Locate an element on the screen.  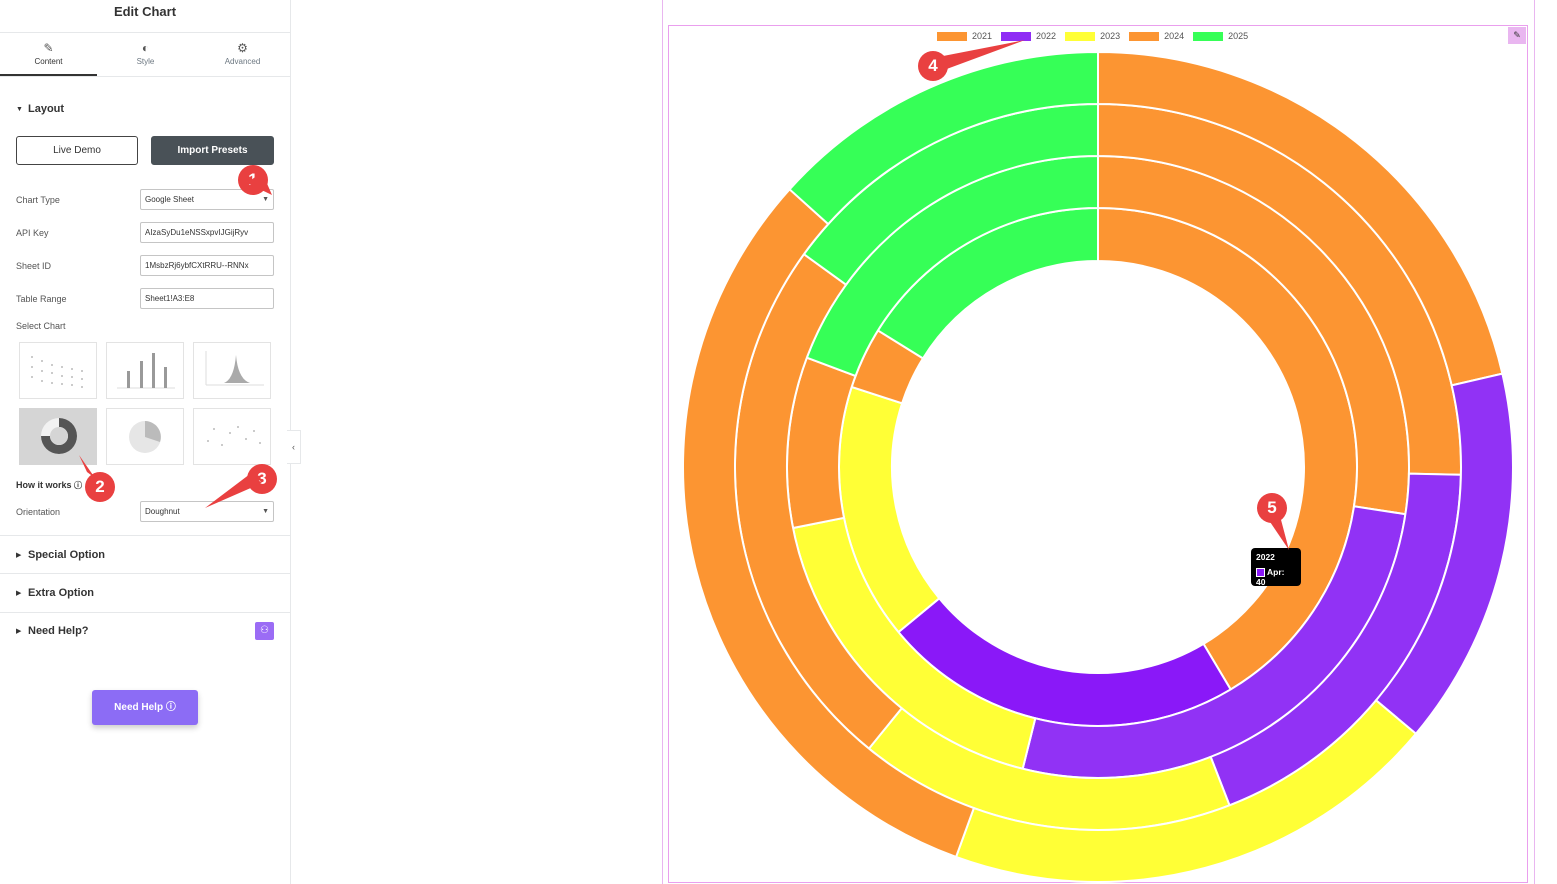
tab-content-label: Content is located at coordinates (48, 61).